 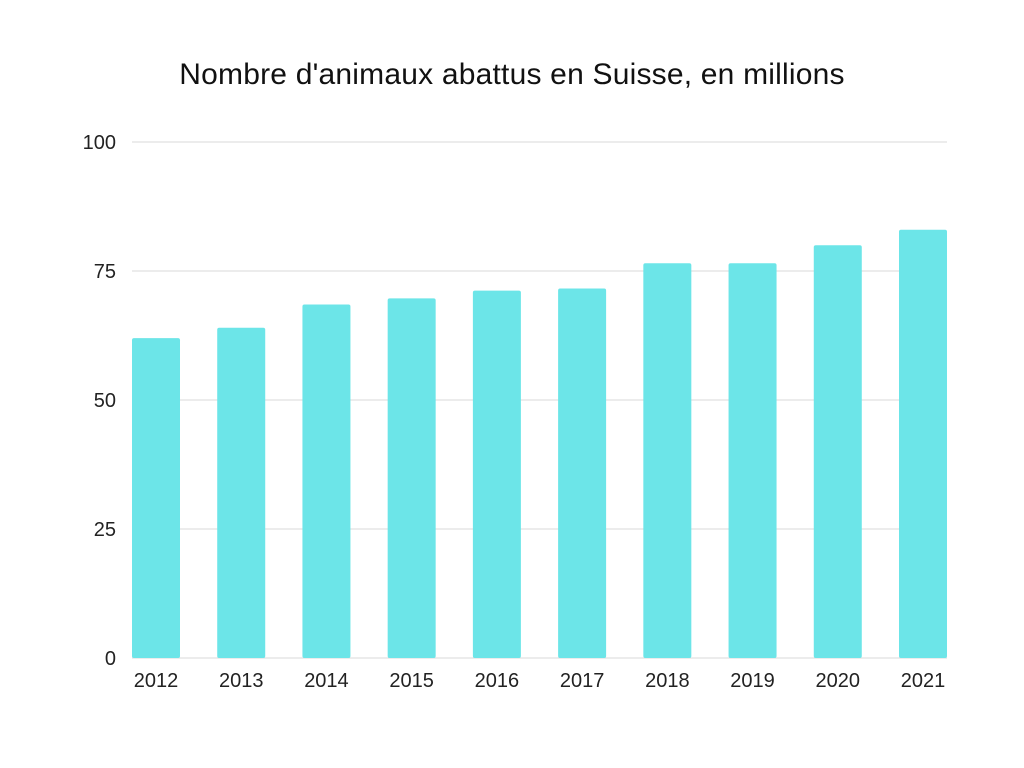 What do you see at coordinates (241, 492) in the screenshot?
I see `bar-2013` at bounding box center [241, 492].